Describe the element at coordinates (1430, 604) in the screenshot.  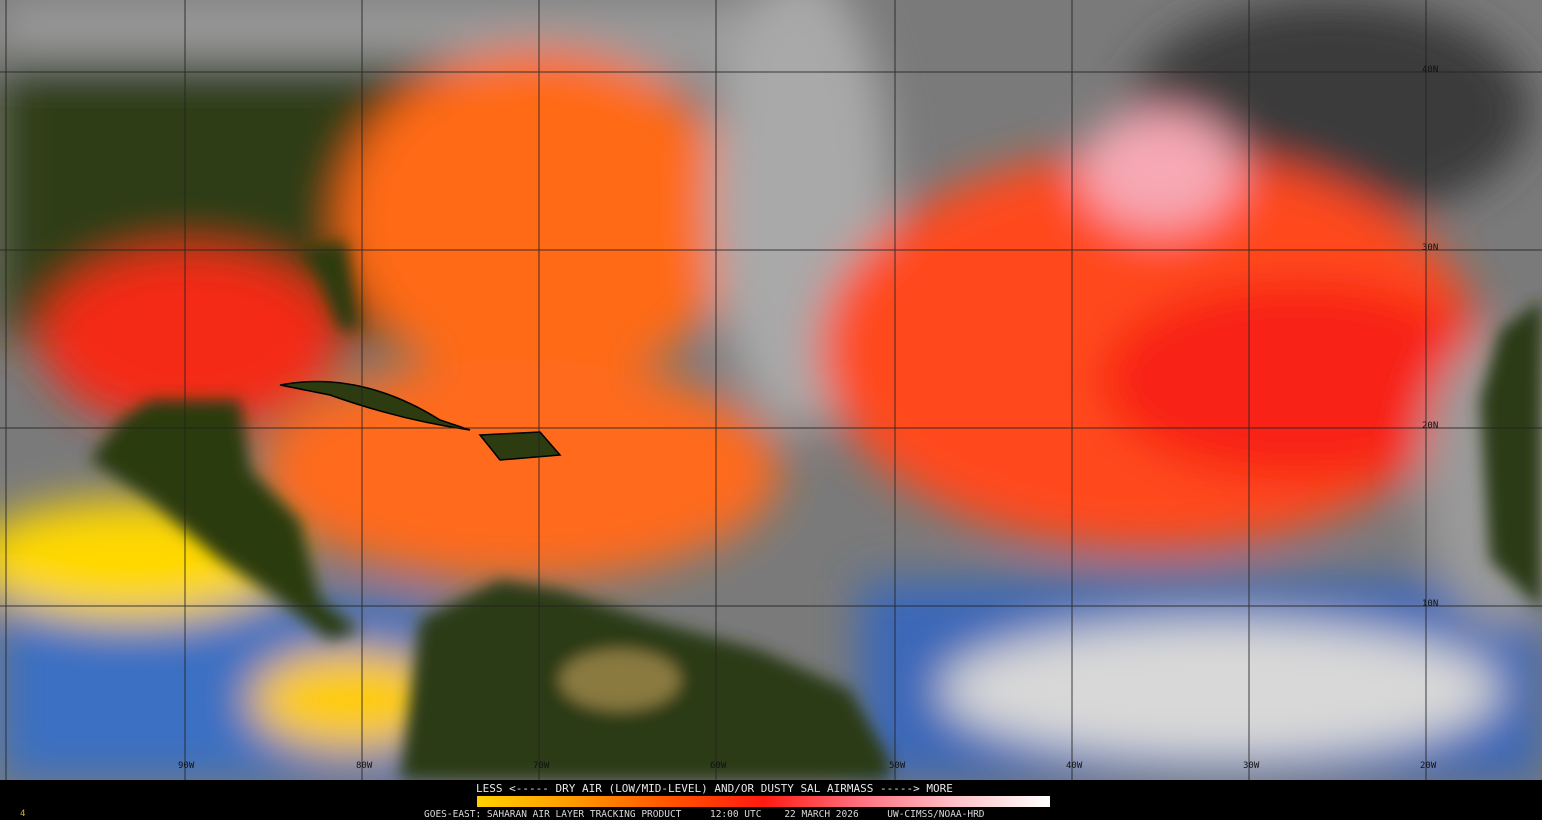
I see `lat-label: 10N` at that location.